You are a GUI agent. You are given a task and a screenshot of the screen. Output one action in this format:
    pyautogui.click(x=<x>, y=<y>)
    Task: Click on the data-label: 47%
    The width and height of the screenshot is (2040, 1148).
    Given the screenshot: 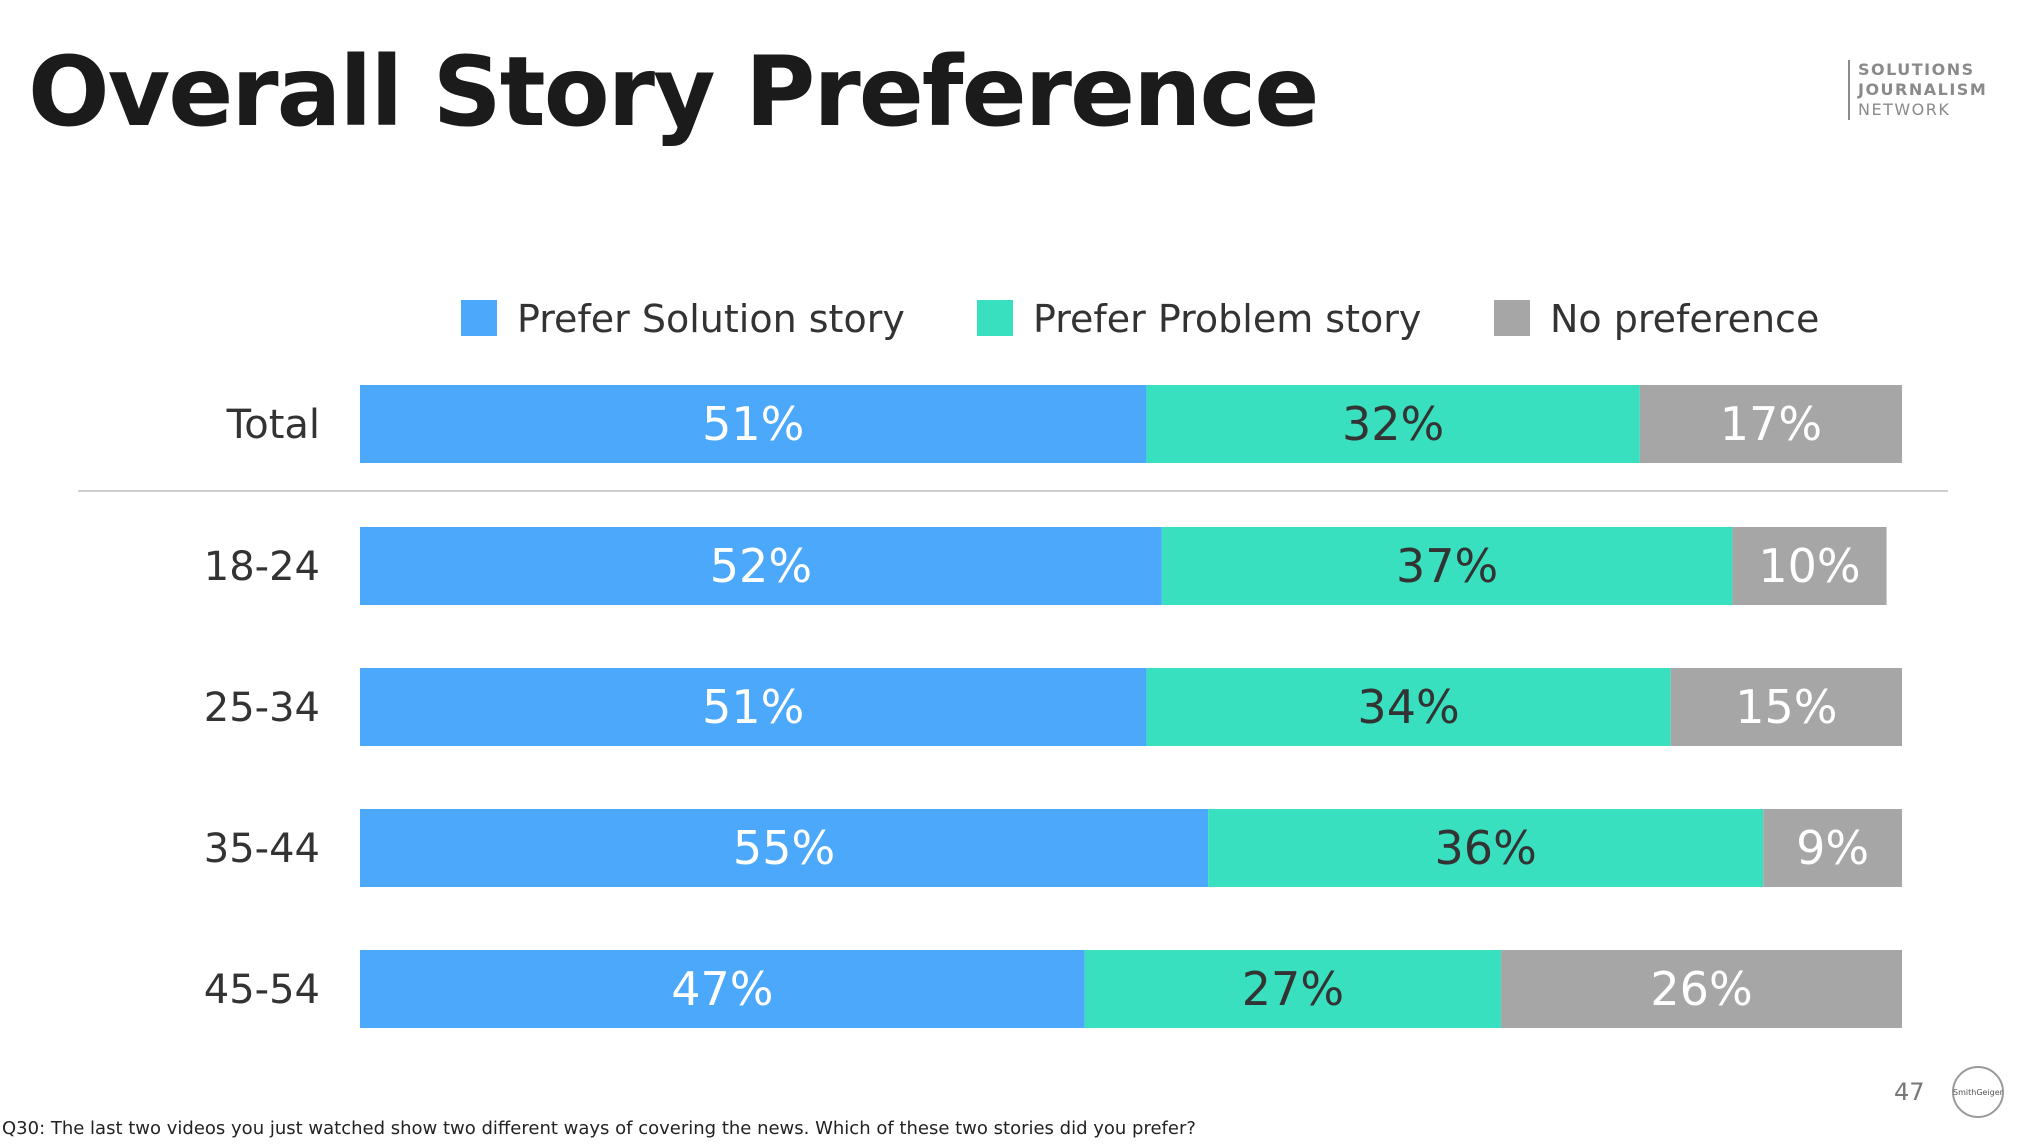 What is the action you would take?
    pyautogui.click(x=722, y=989)
    